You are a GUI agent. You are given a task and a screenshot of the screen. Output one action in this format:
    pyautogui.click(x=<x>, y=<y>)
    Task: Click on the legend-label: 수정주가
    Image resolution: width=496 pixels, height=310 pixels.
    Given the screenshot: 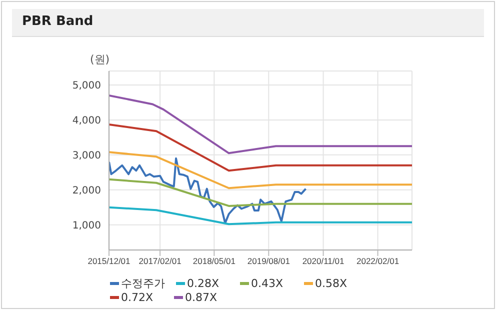 What is the action you would take?
    pyautogui.click(x=143, y=283)
    